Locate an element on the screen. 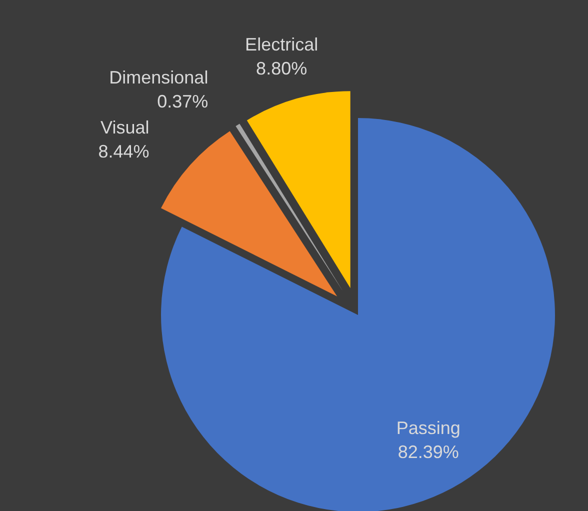 The width and height of the screenshot is (588, 511). slice-label: Passing is located at coordinates (428, 428).